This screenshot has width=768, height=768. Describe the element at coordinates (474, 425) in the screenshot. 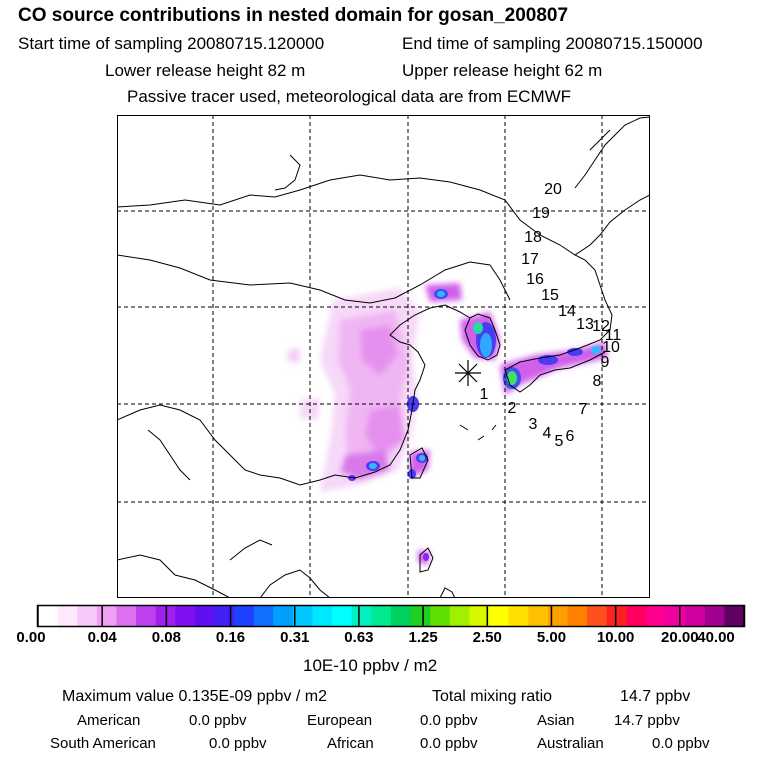

I see `concentration-hotspots` at that location.